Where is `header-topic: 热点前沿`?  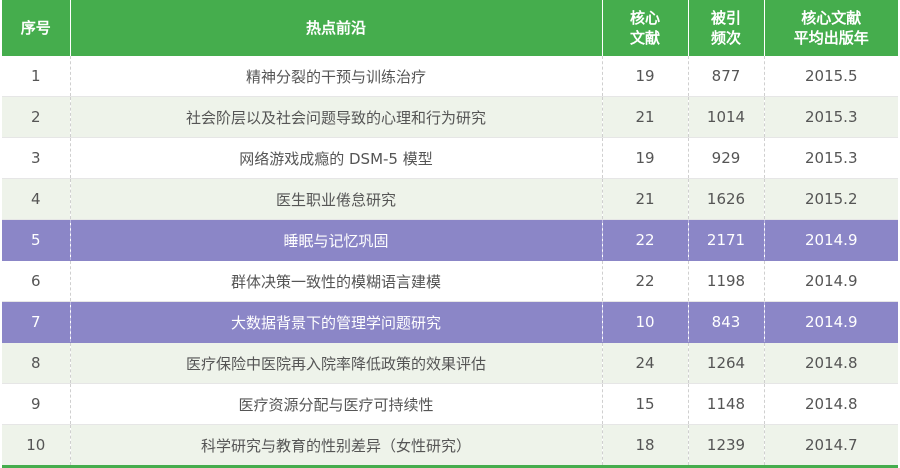 header-topic: 热点前沿 is located at coordinates (336, 28).